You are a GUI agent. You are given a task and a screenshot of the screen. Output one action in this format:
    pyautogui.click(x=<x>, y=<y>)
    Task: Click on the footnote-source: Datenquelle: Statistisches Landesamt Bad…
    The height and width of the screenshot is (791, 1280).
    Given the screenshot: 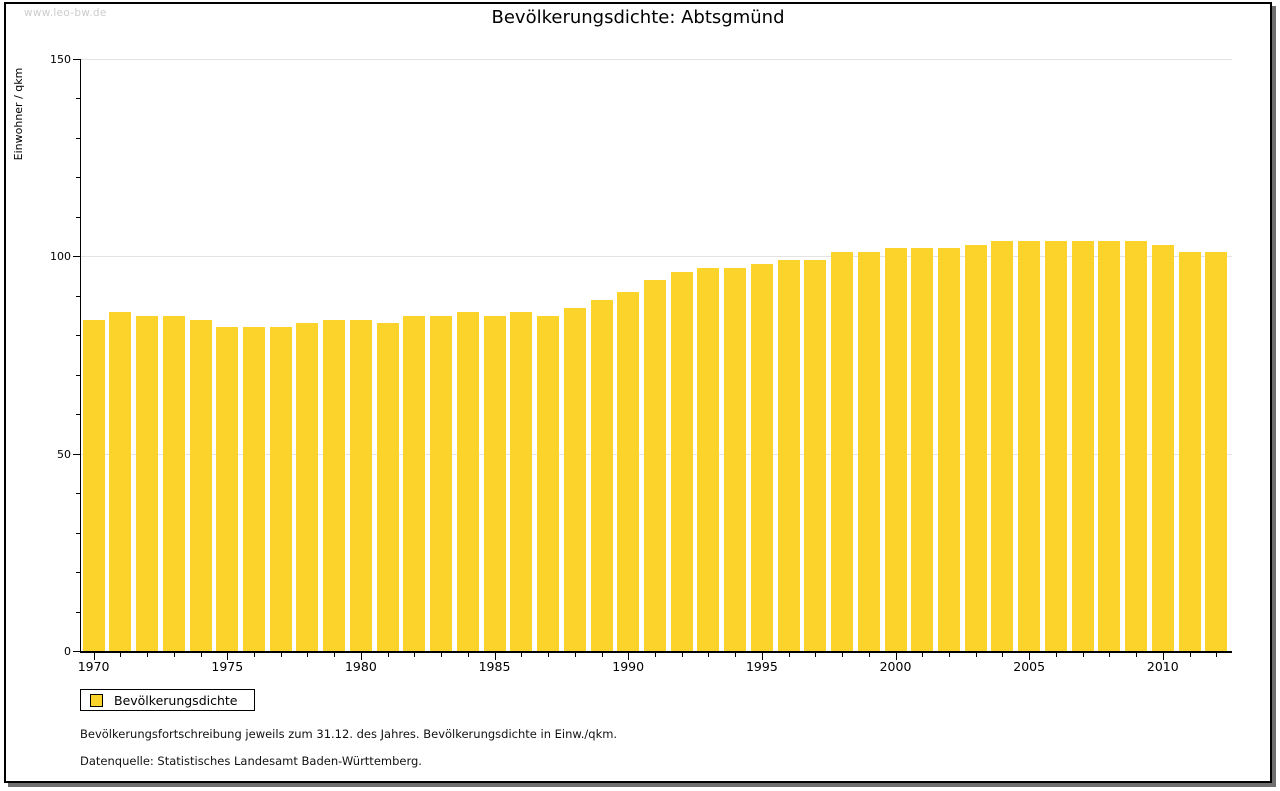 What is the action you would take?
    pyautogui.click(x=251, y=761)
    